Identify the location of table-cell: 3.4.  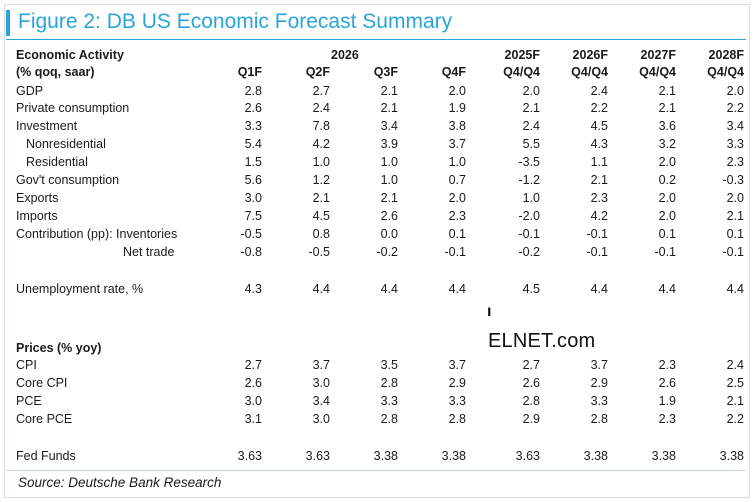
(321, 401).